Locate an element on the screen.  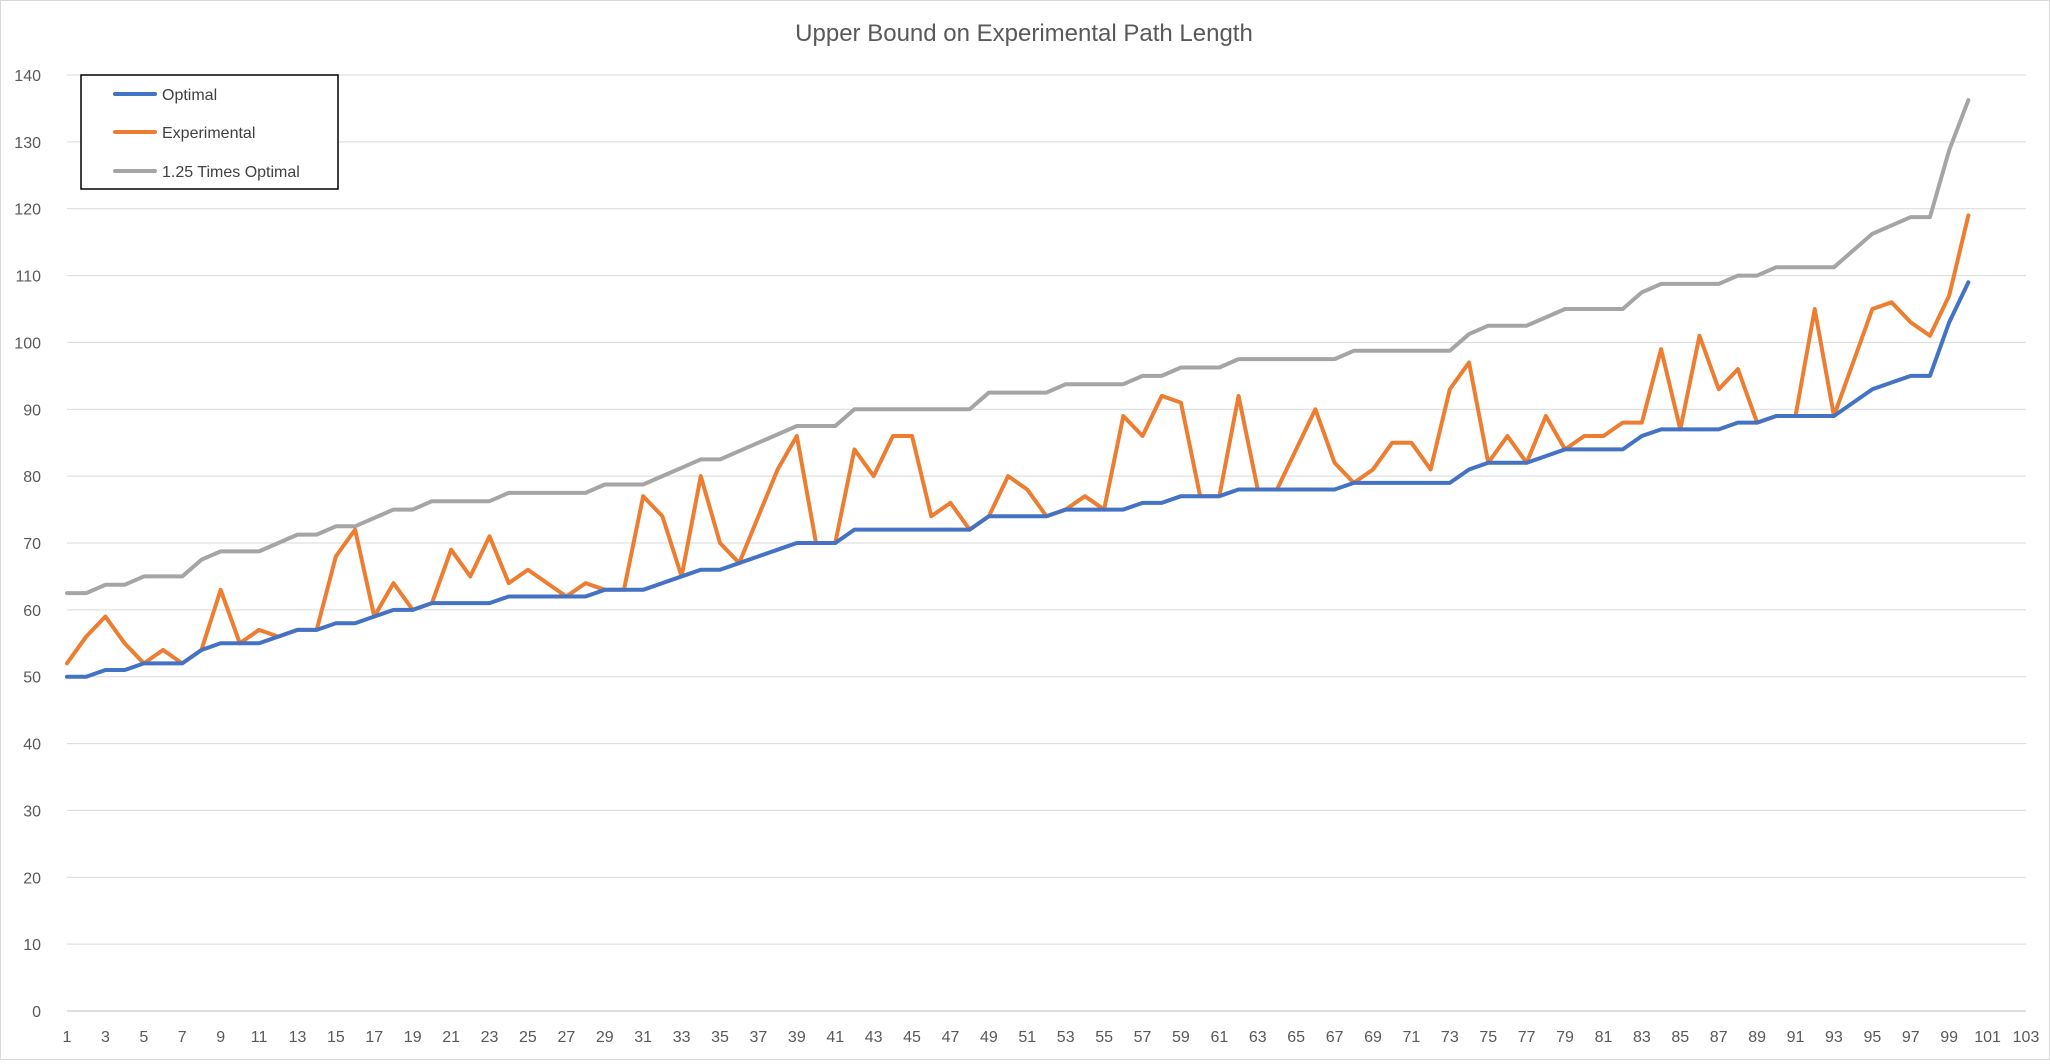
x-tick-label: 25 is located at coordinates (528, 1037).